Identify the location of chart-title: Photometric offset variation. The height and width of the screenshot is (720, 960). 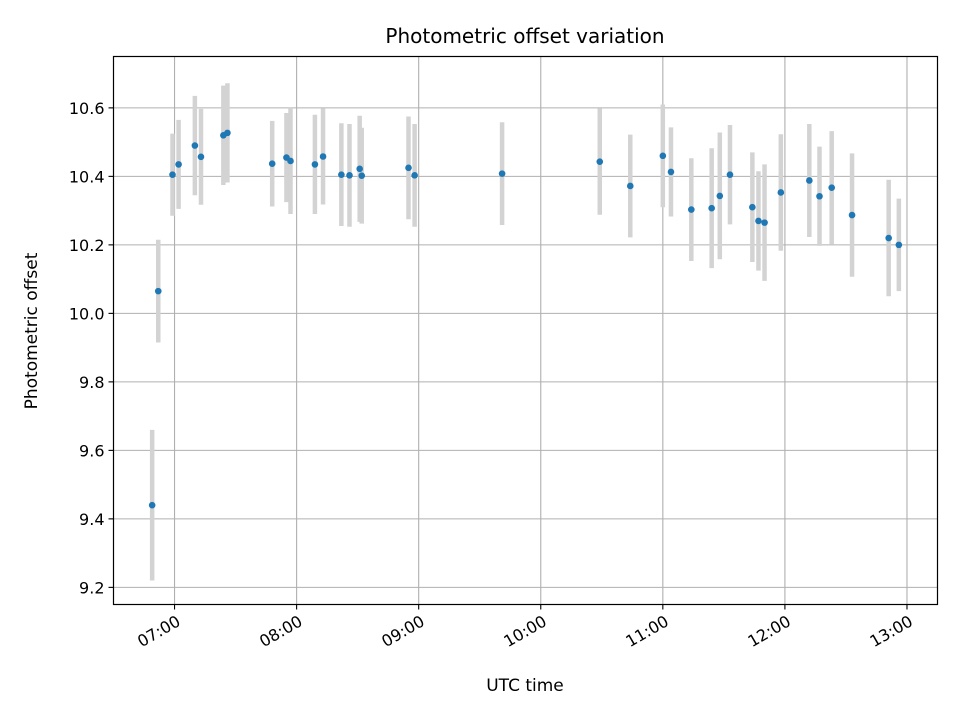
(524, 36).